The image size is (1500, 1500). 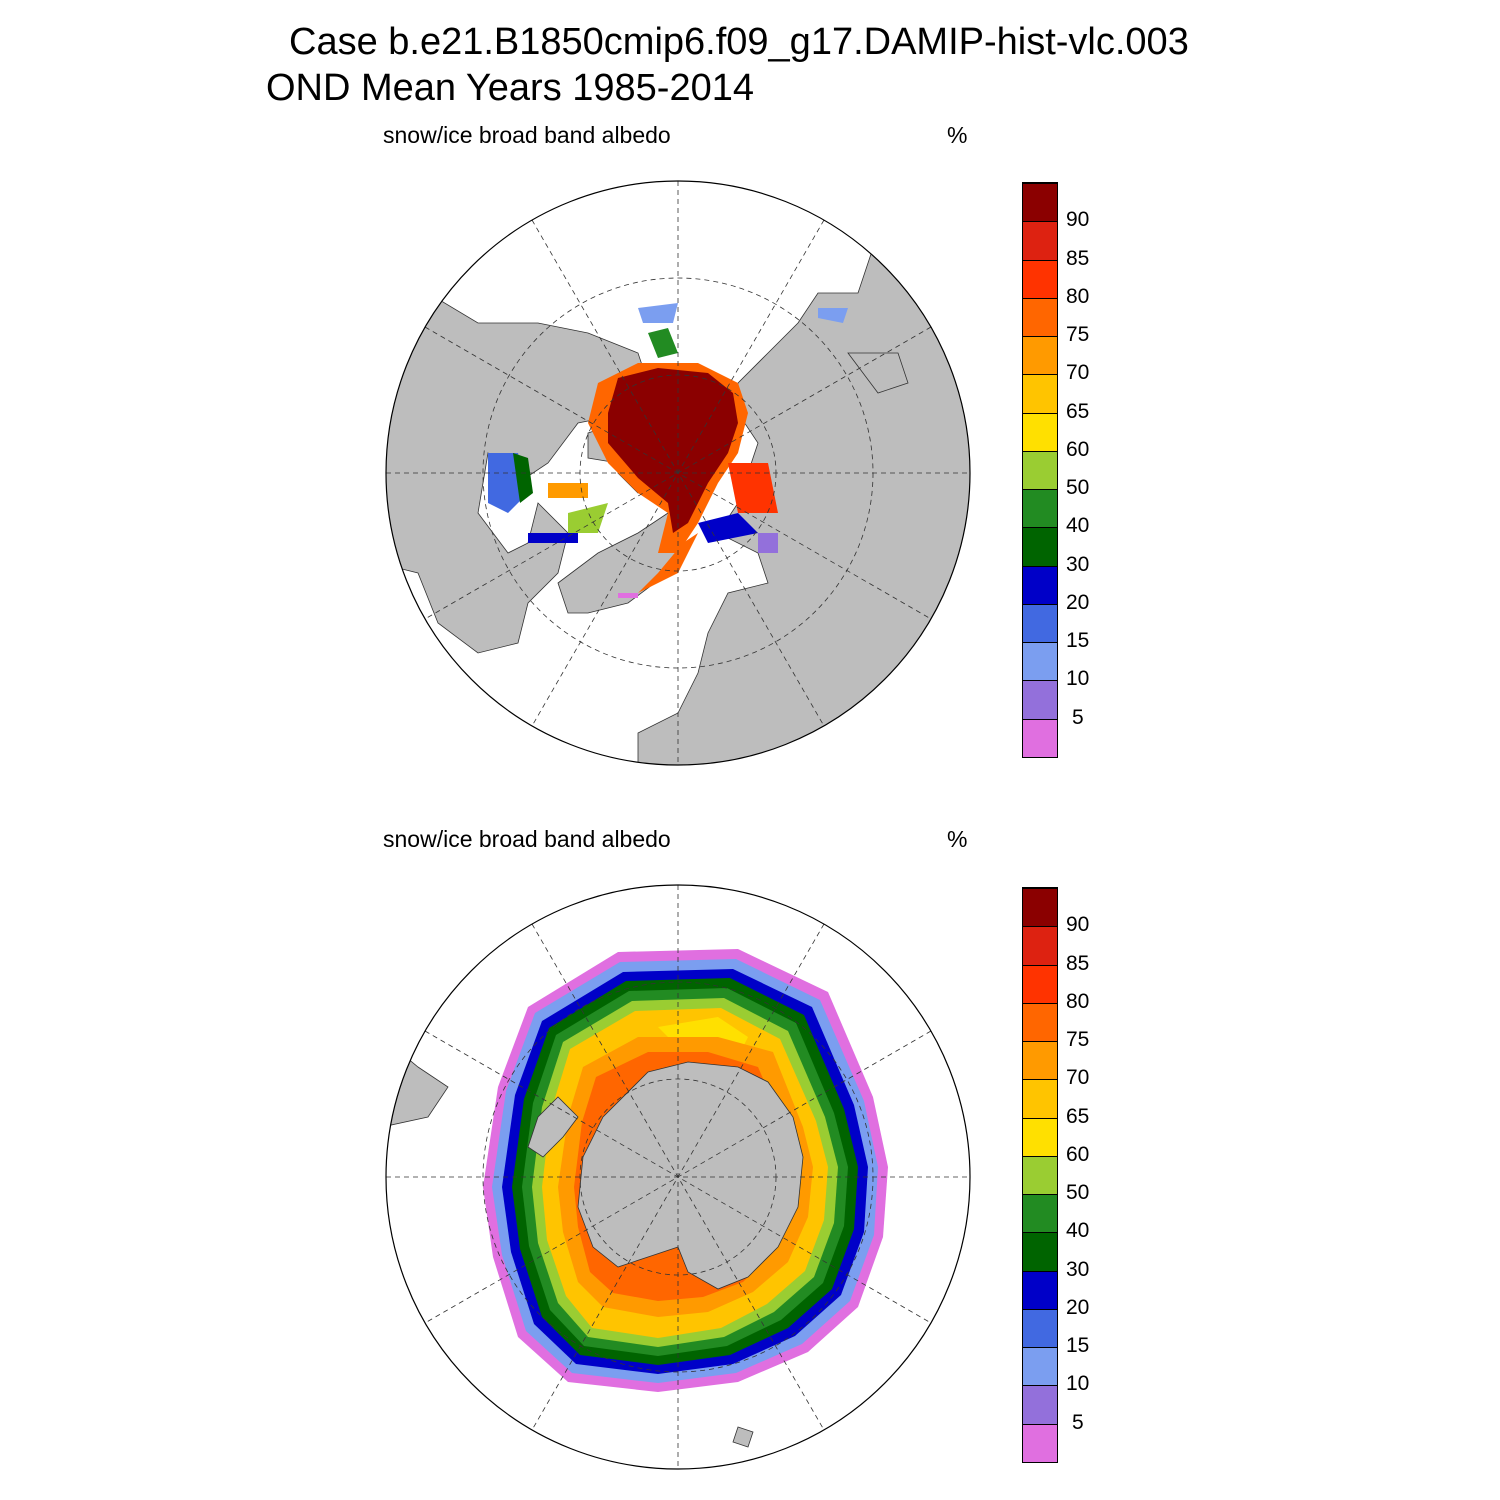 What do you see at coordinates (957, 135) in the screenshot?
I see `north-panel-units-label: %` at bounding box center [957, 135].